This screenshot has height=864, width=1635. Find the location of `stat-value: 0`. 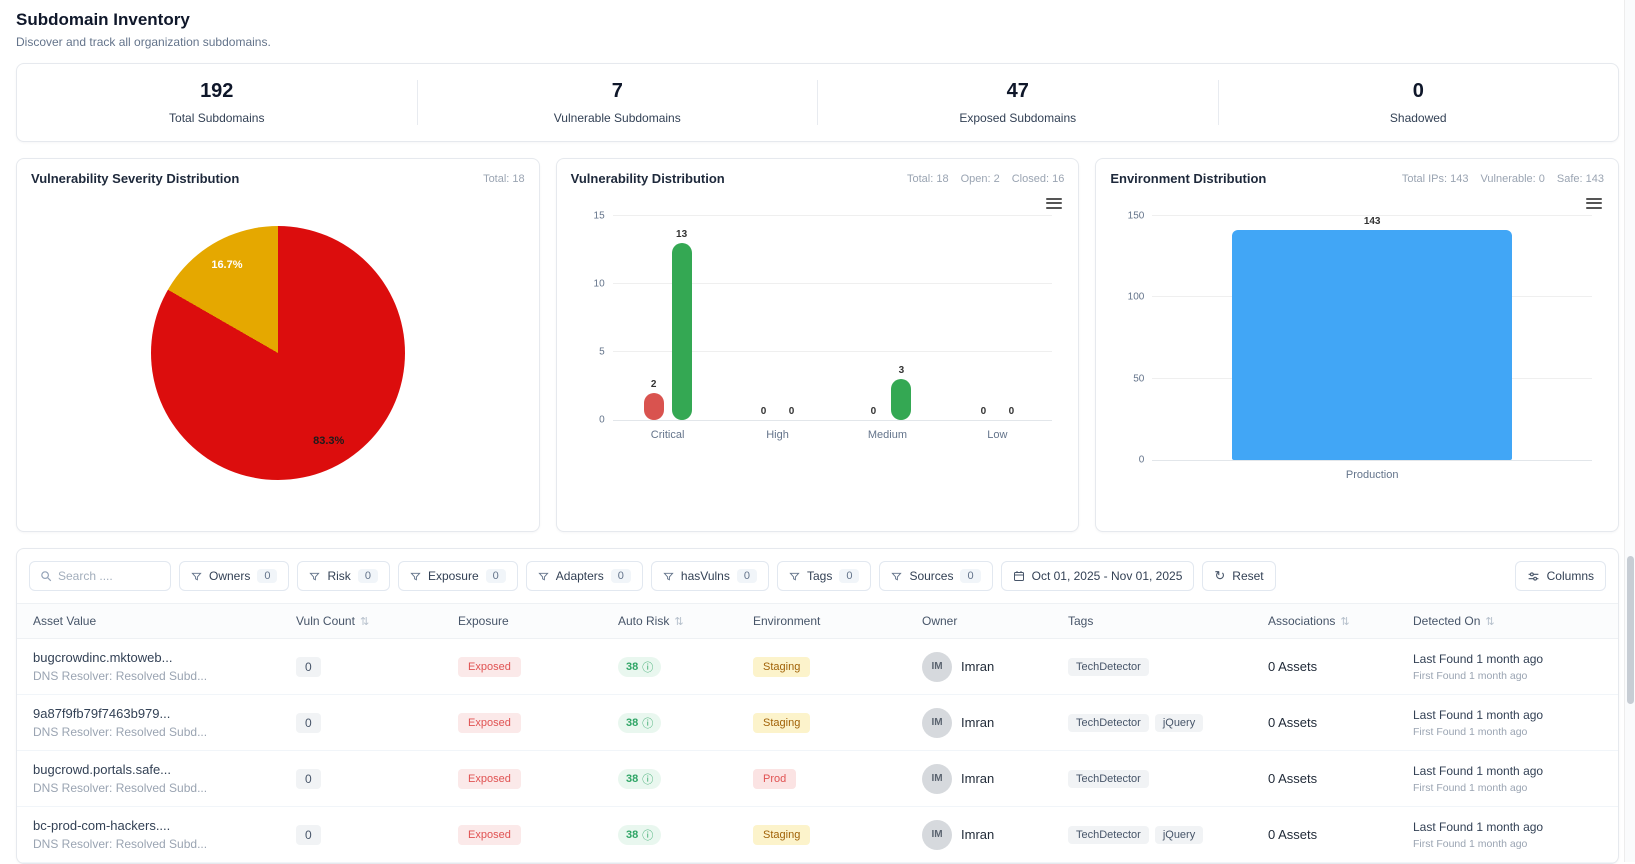

stat-value: 0 is located at coordinates (1418, 91).